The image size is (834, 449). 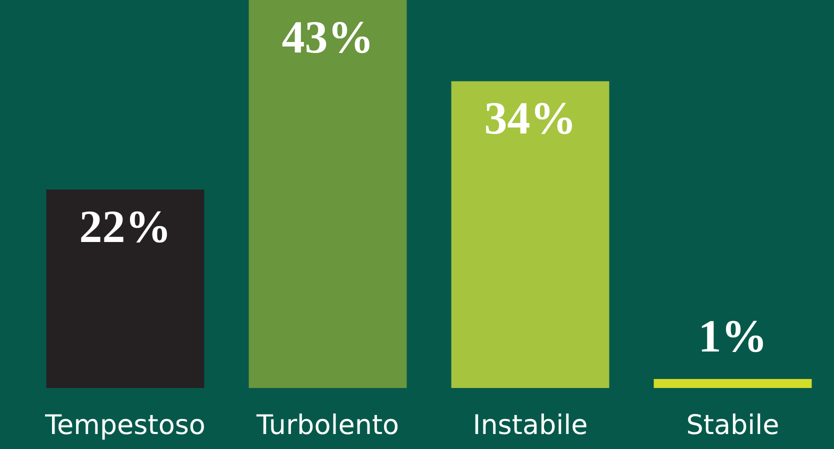 I want to click on data-label: 43%, so click(x=328, y=37).